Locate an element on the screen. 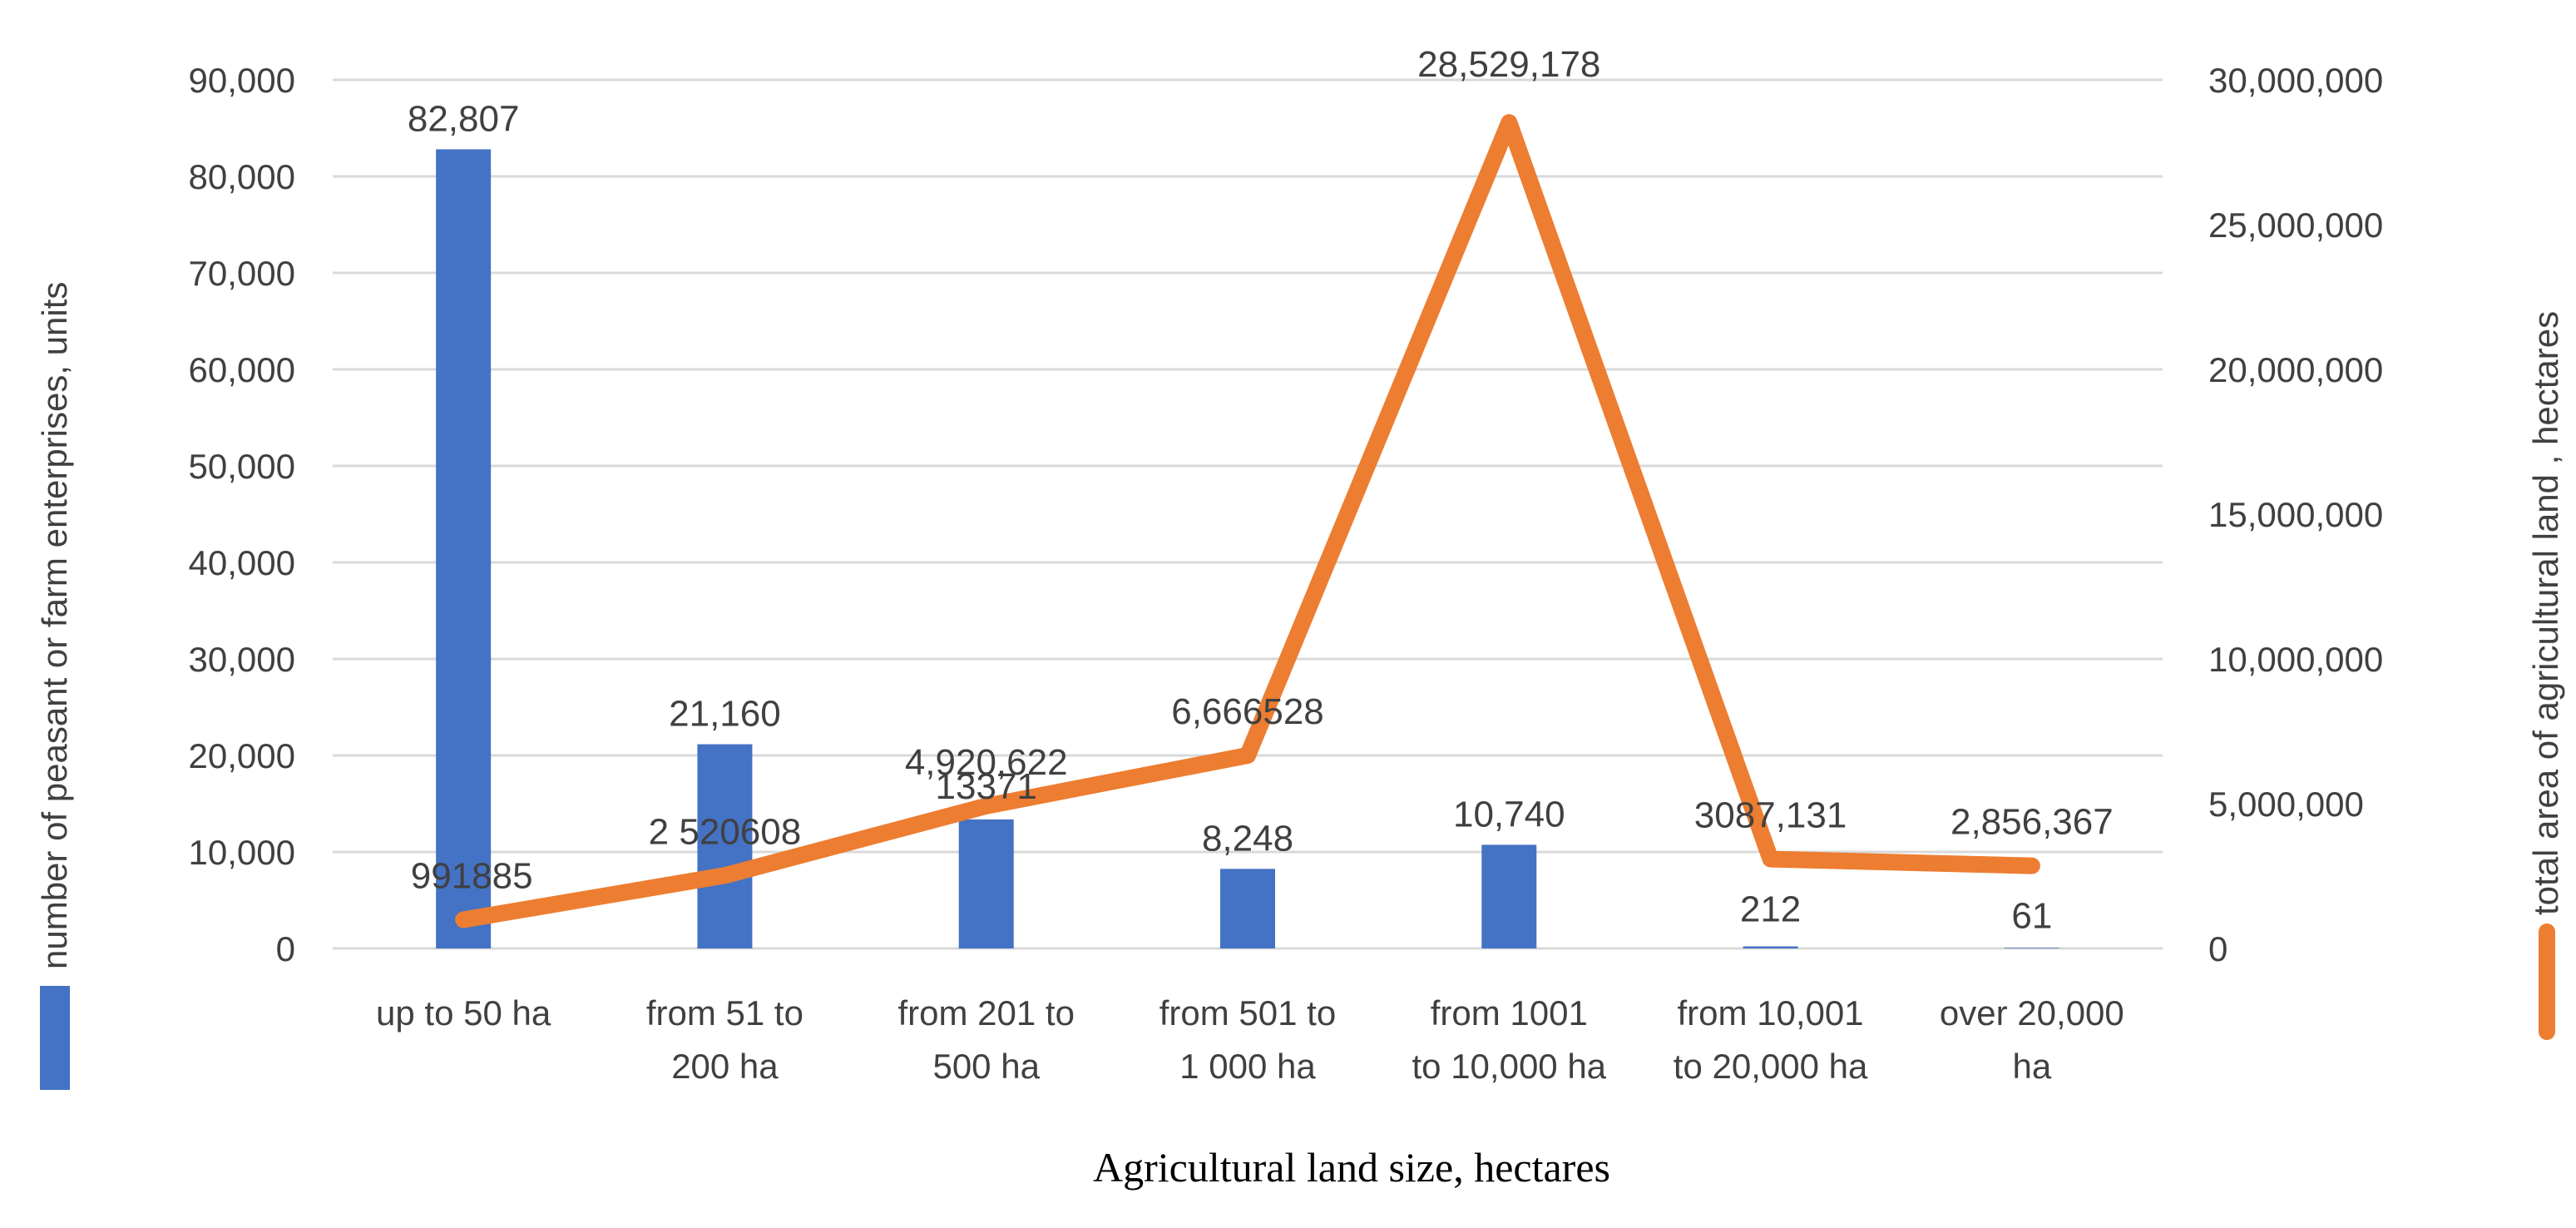 The image size is (2576, 1228). line-data-label: 6,666528 is located at coordinates (1247, 711).